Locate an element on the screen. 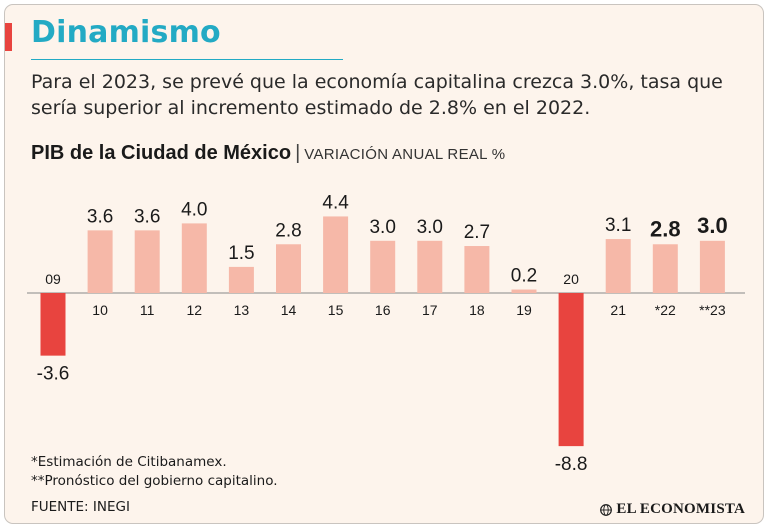 The image size is (768, 528). category-label: 12 is located at coordinates (195, 310).